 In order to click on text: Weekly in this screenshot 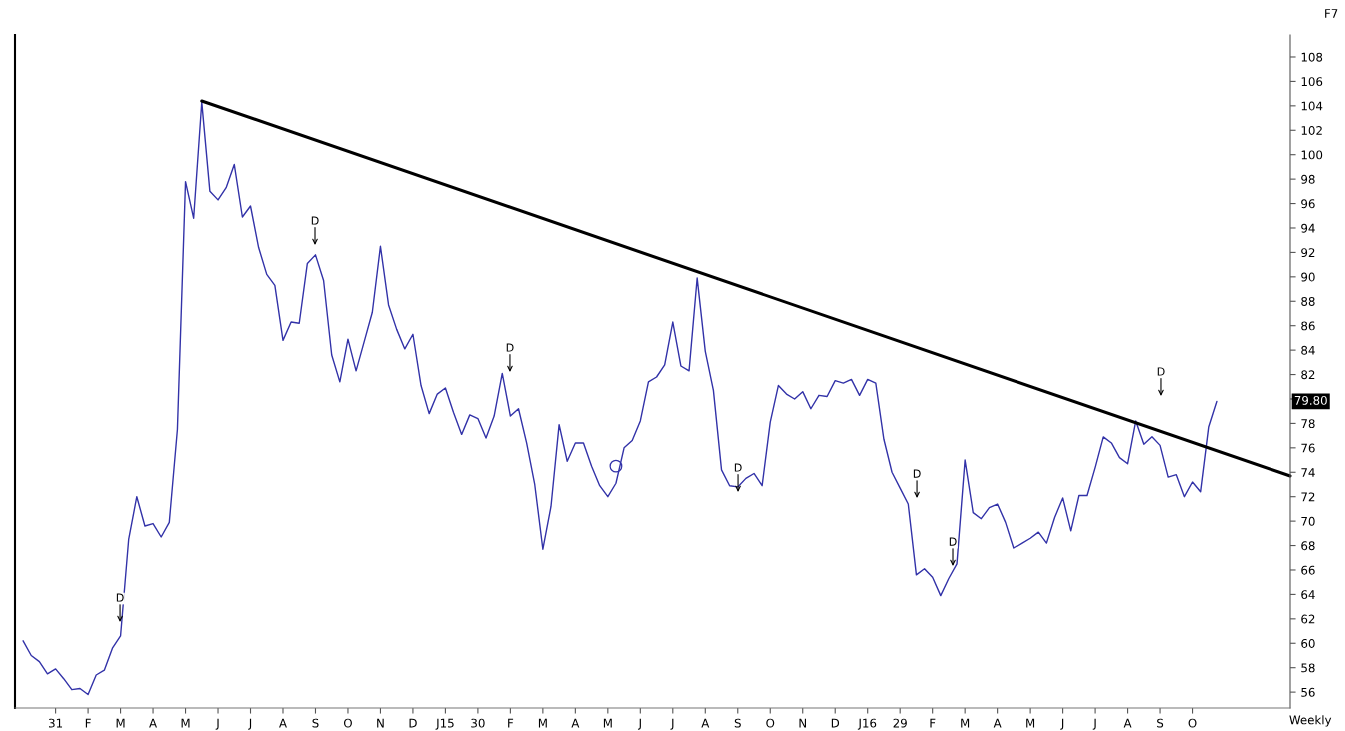, I will do `click(1310, 721)`.